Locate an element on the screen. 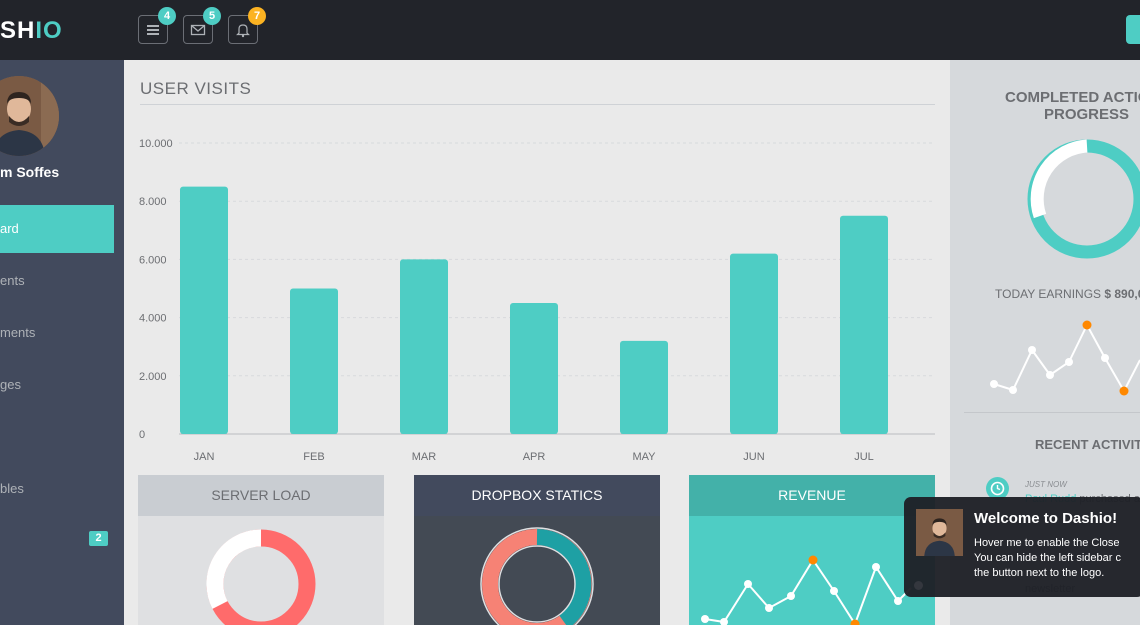 This screenshot has height=625, width=1140. server-load-donut is located at coordinates (261, 577).